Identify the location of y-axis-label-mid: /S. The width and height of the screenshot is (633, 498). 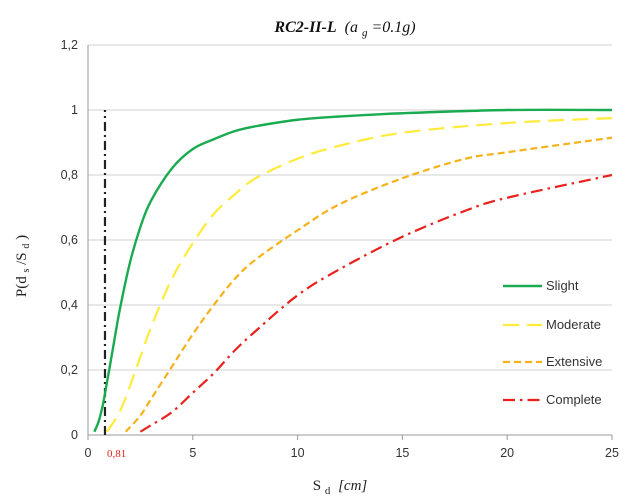
(22, 258).